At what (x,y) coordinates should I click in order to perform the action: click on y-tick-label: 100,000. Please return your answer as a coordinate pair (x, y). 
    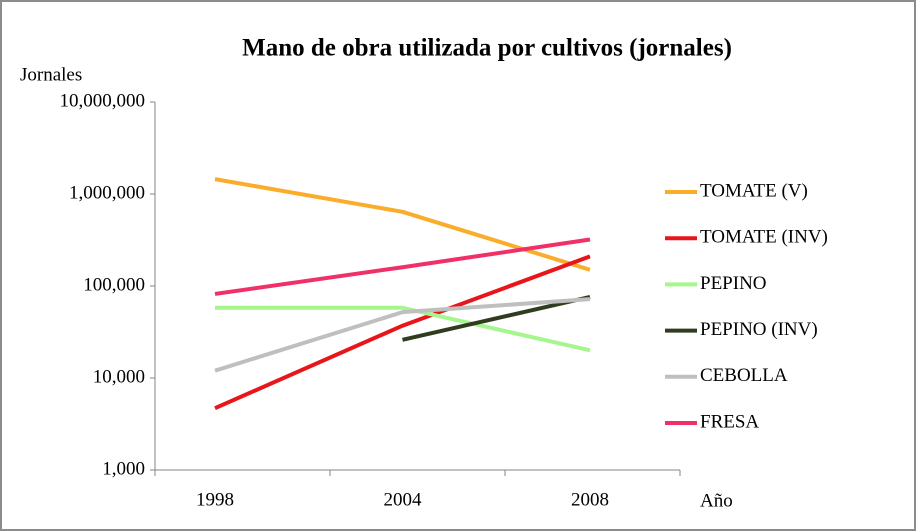
    Looking at the image, I should click on (114, 284).